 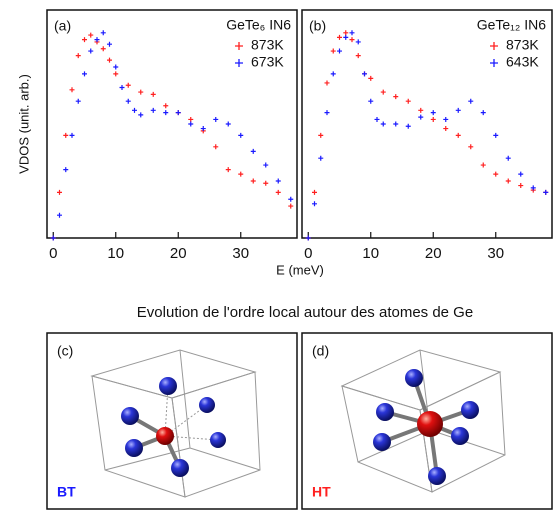 What do you see at coordinates (321, 492) in the screenshot?
I see `phase-label: HT` at bounding box center [321, 492].